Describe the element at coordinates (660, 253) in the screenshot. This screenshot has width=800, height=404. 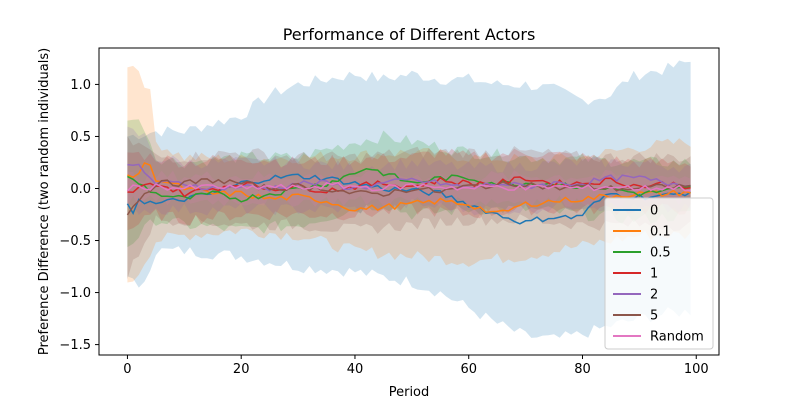
I see `legend-label: 0.5` at that location.